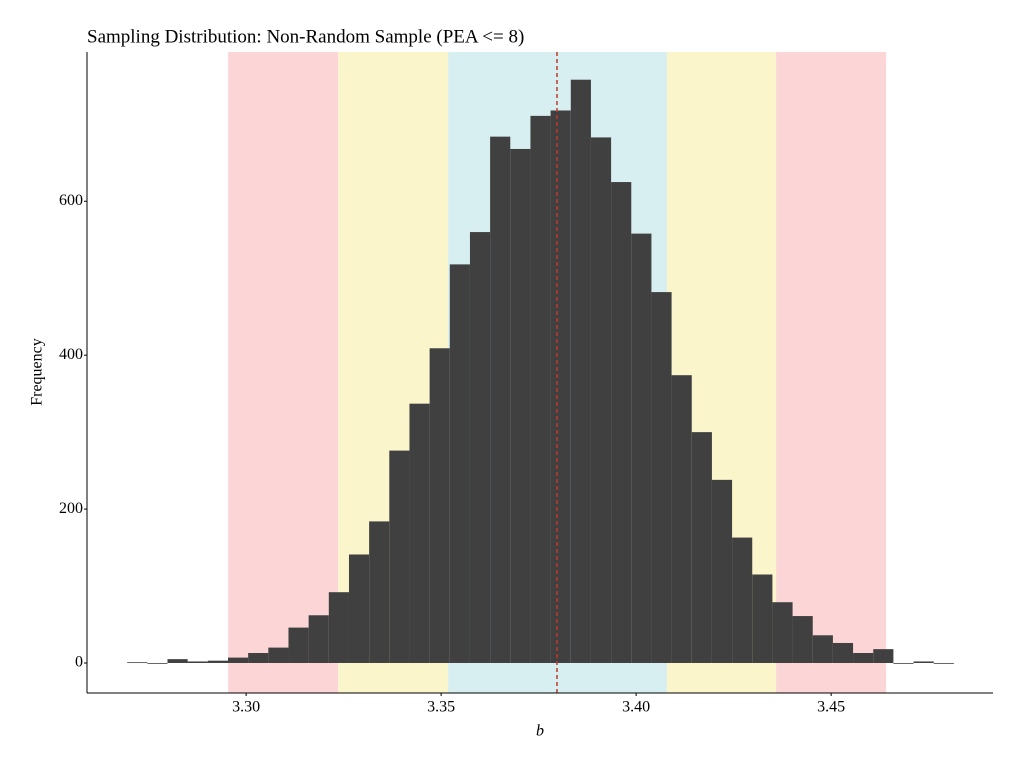 The image size is (1024, 768). What do you see at coordinates (71, 508) in the screenshot?
I see `y-tick-label: 200` at bounding box center [71, 508].